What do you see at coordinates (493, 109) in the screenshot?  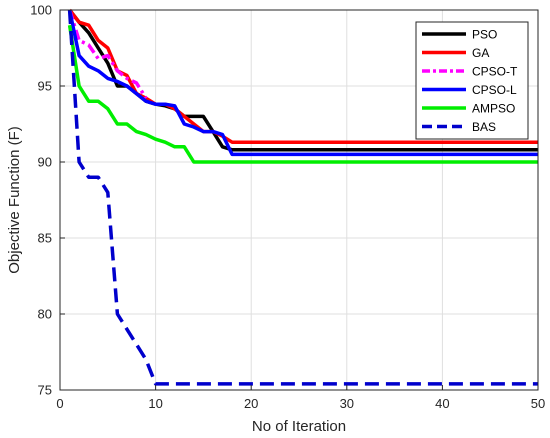 I see `legend-label: AMPSO` at bounding box center [493, 109].